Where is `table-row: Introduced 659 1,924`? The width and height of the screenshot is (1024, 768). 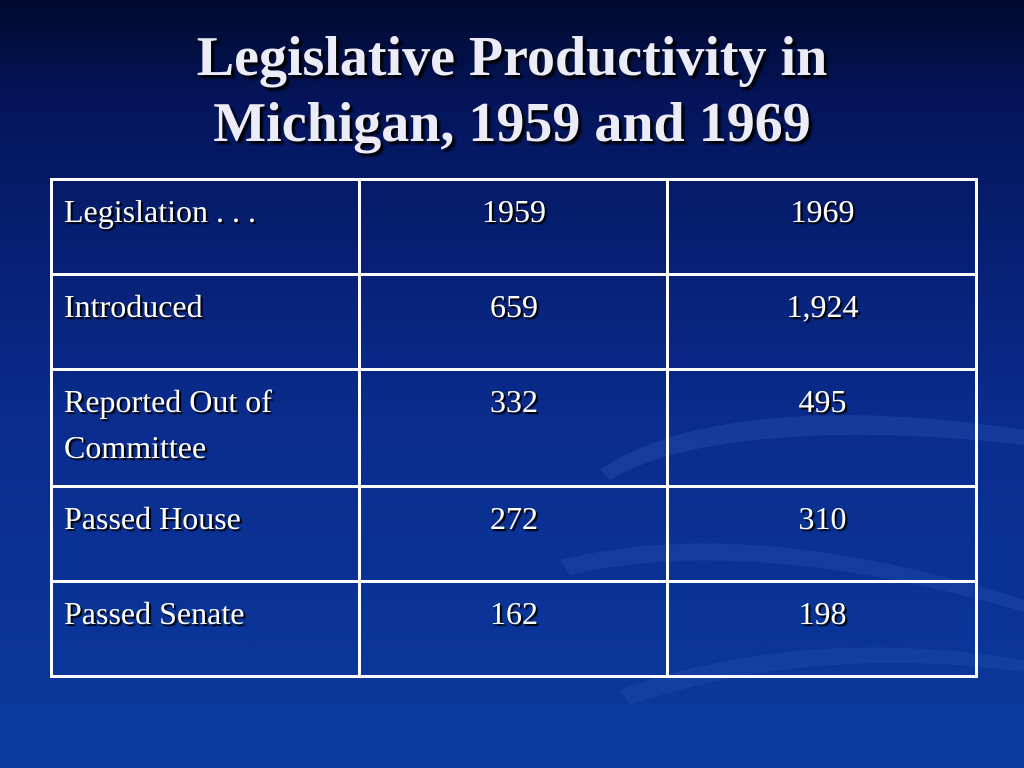 table-row: Introduced 659 1,924 is located at coordinates (514, 322).